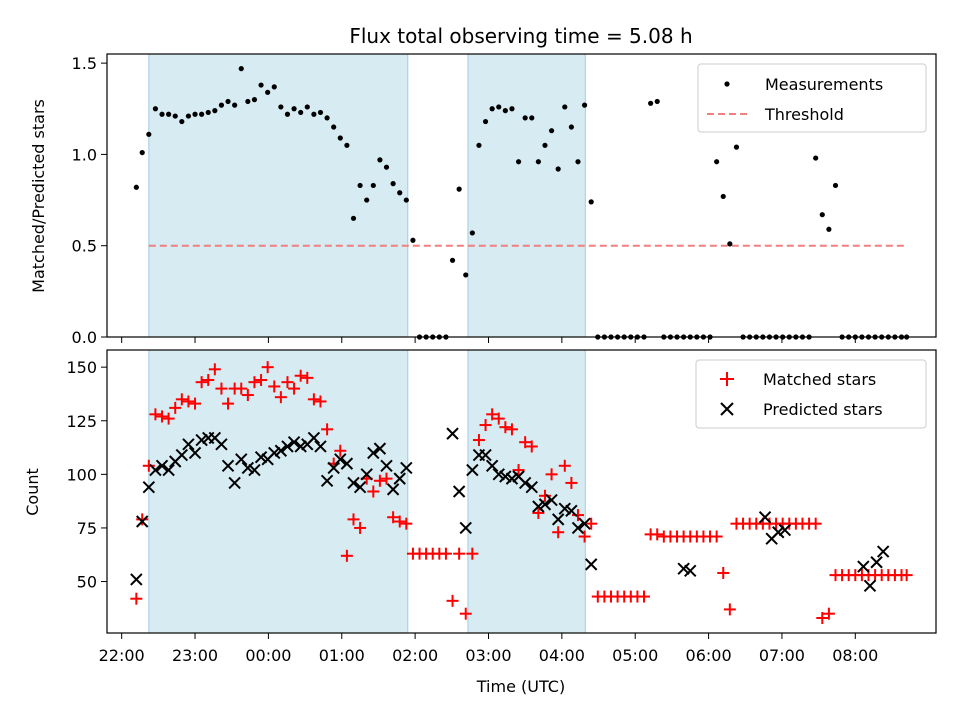 The width and height of the screenshot is (960, 724). I want to click on bottom-xtick-label: 06:00, so click(709, 655).